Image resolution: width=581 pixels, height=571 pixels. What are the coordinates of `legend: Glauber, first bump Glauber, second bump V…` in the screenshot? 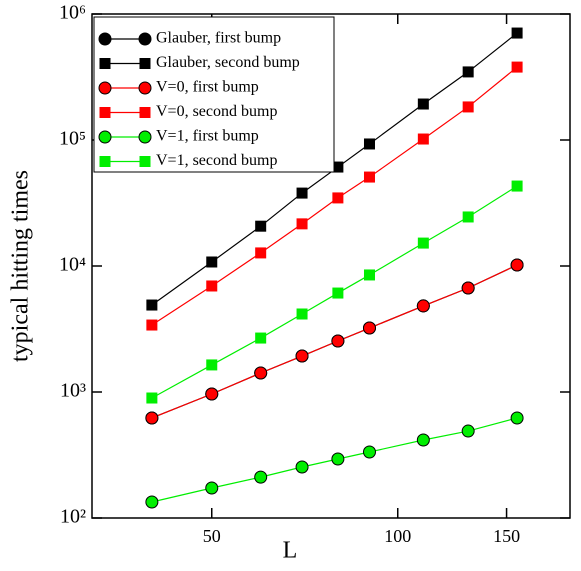 It's located at (214, 94).